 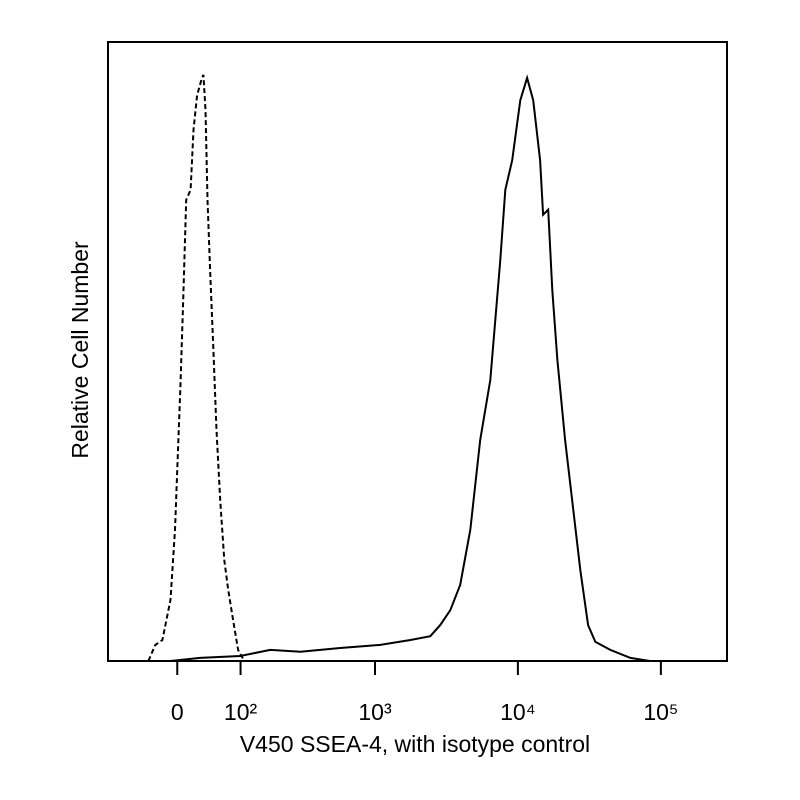 I want to click on x-tick-label: 10⁵, so click(x=660, y=712).